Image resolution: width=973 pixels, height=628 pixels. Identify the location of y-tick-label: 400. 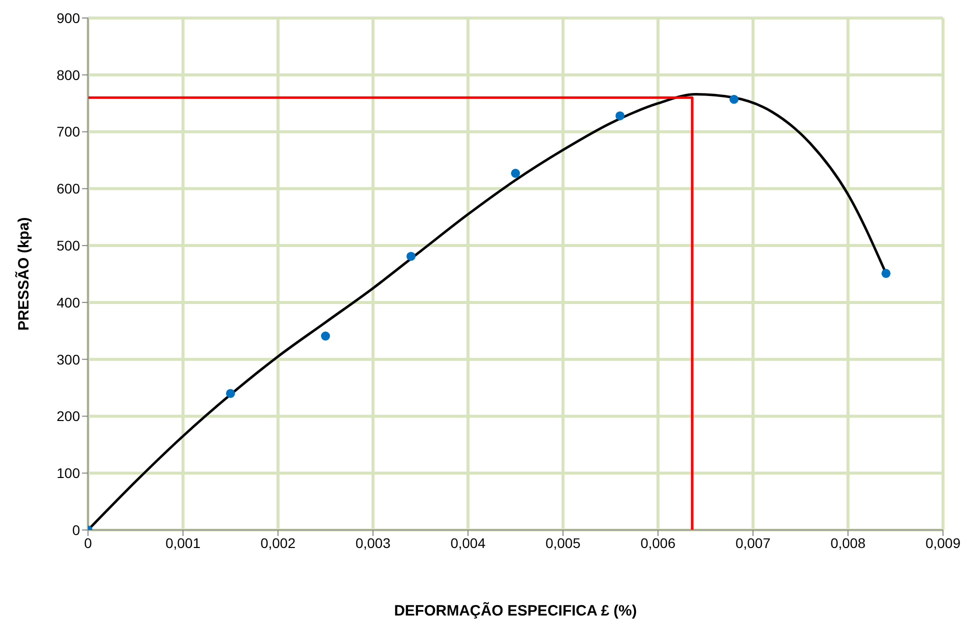
(68, 302).